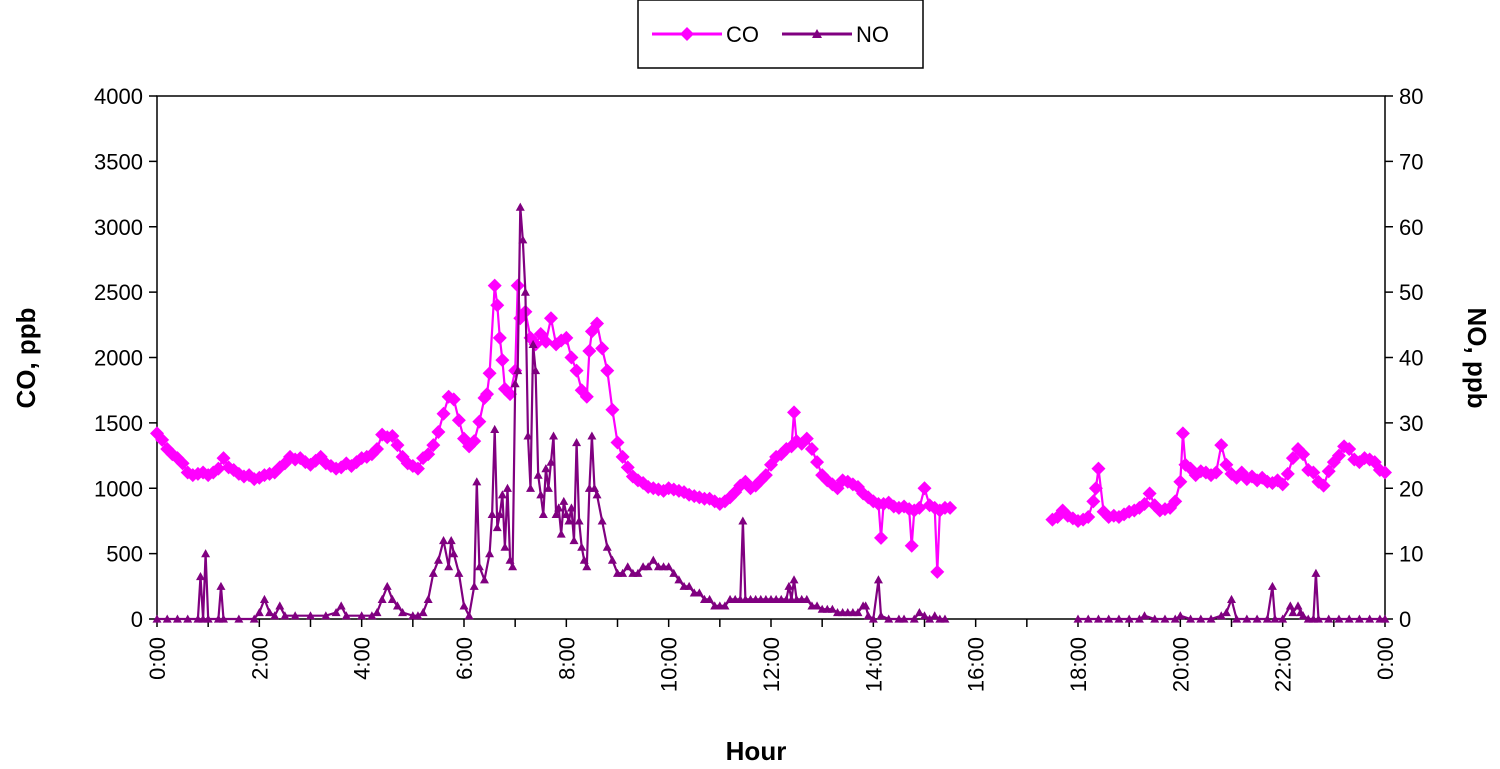  What do you see at coordinates (873, 664) in the screenshot?
I see `x-tick-label: 14:00` at bounding box center [873, 664].